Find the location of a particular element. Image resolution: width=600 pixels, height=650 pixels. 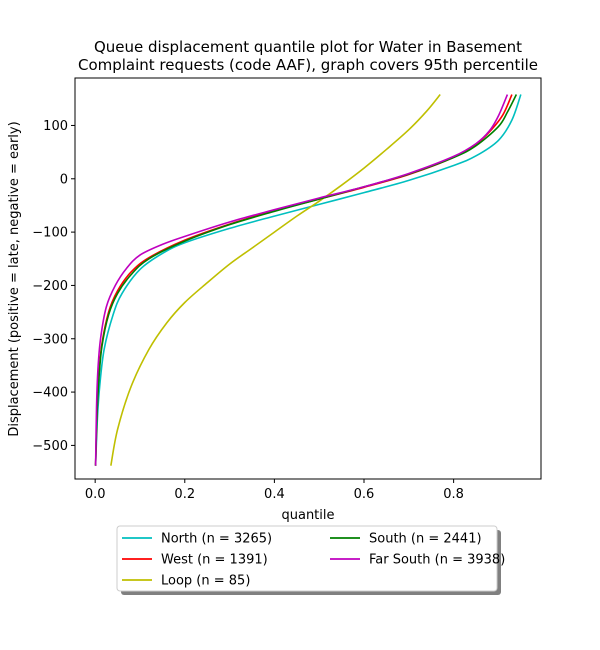

y-tick-label: 100 is located at coordinates (55, 126).